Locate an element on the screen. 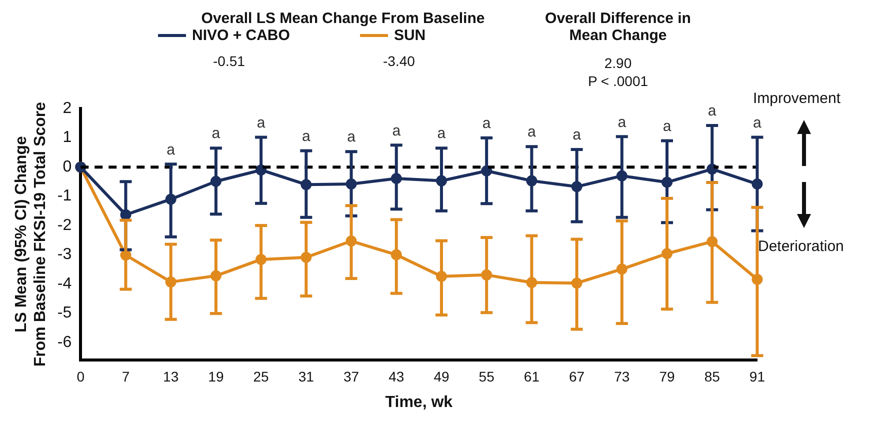 Image resolution: width=895 pixels, height=431 pixels. x-tick-label: 7 is located at coordinates (126, 376).